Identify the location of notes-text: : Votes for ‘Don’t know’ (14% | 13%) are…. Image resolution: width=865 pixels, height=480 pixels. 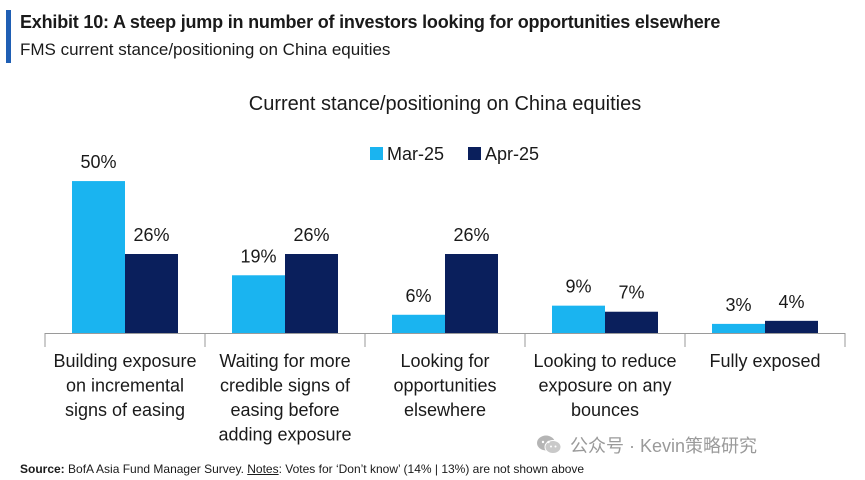
(431, 469).